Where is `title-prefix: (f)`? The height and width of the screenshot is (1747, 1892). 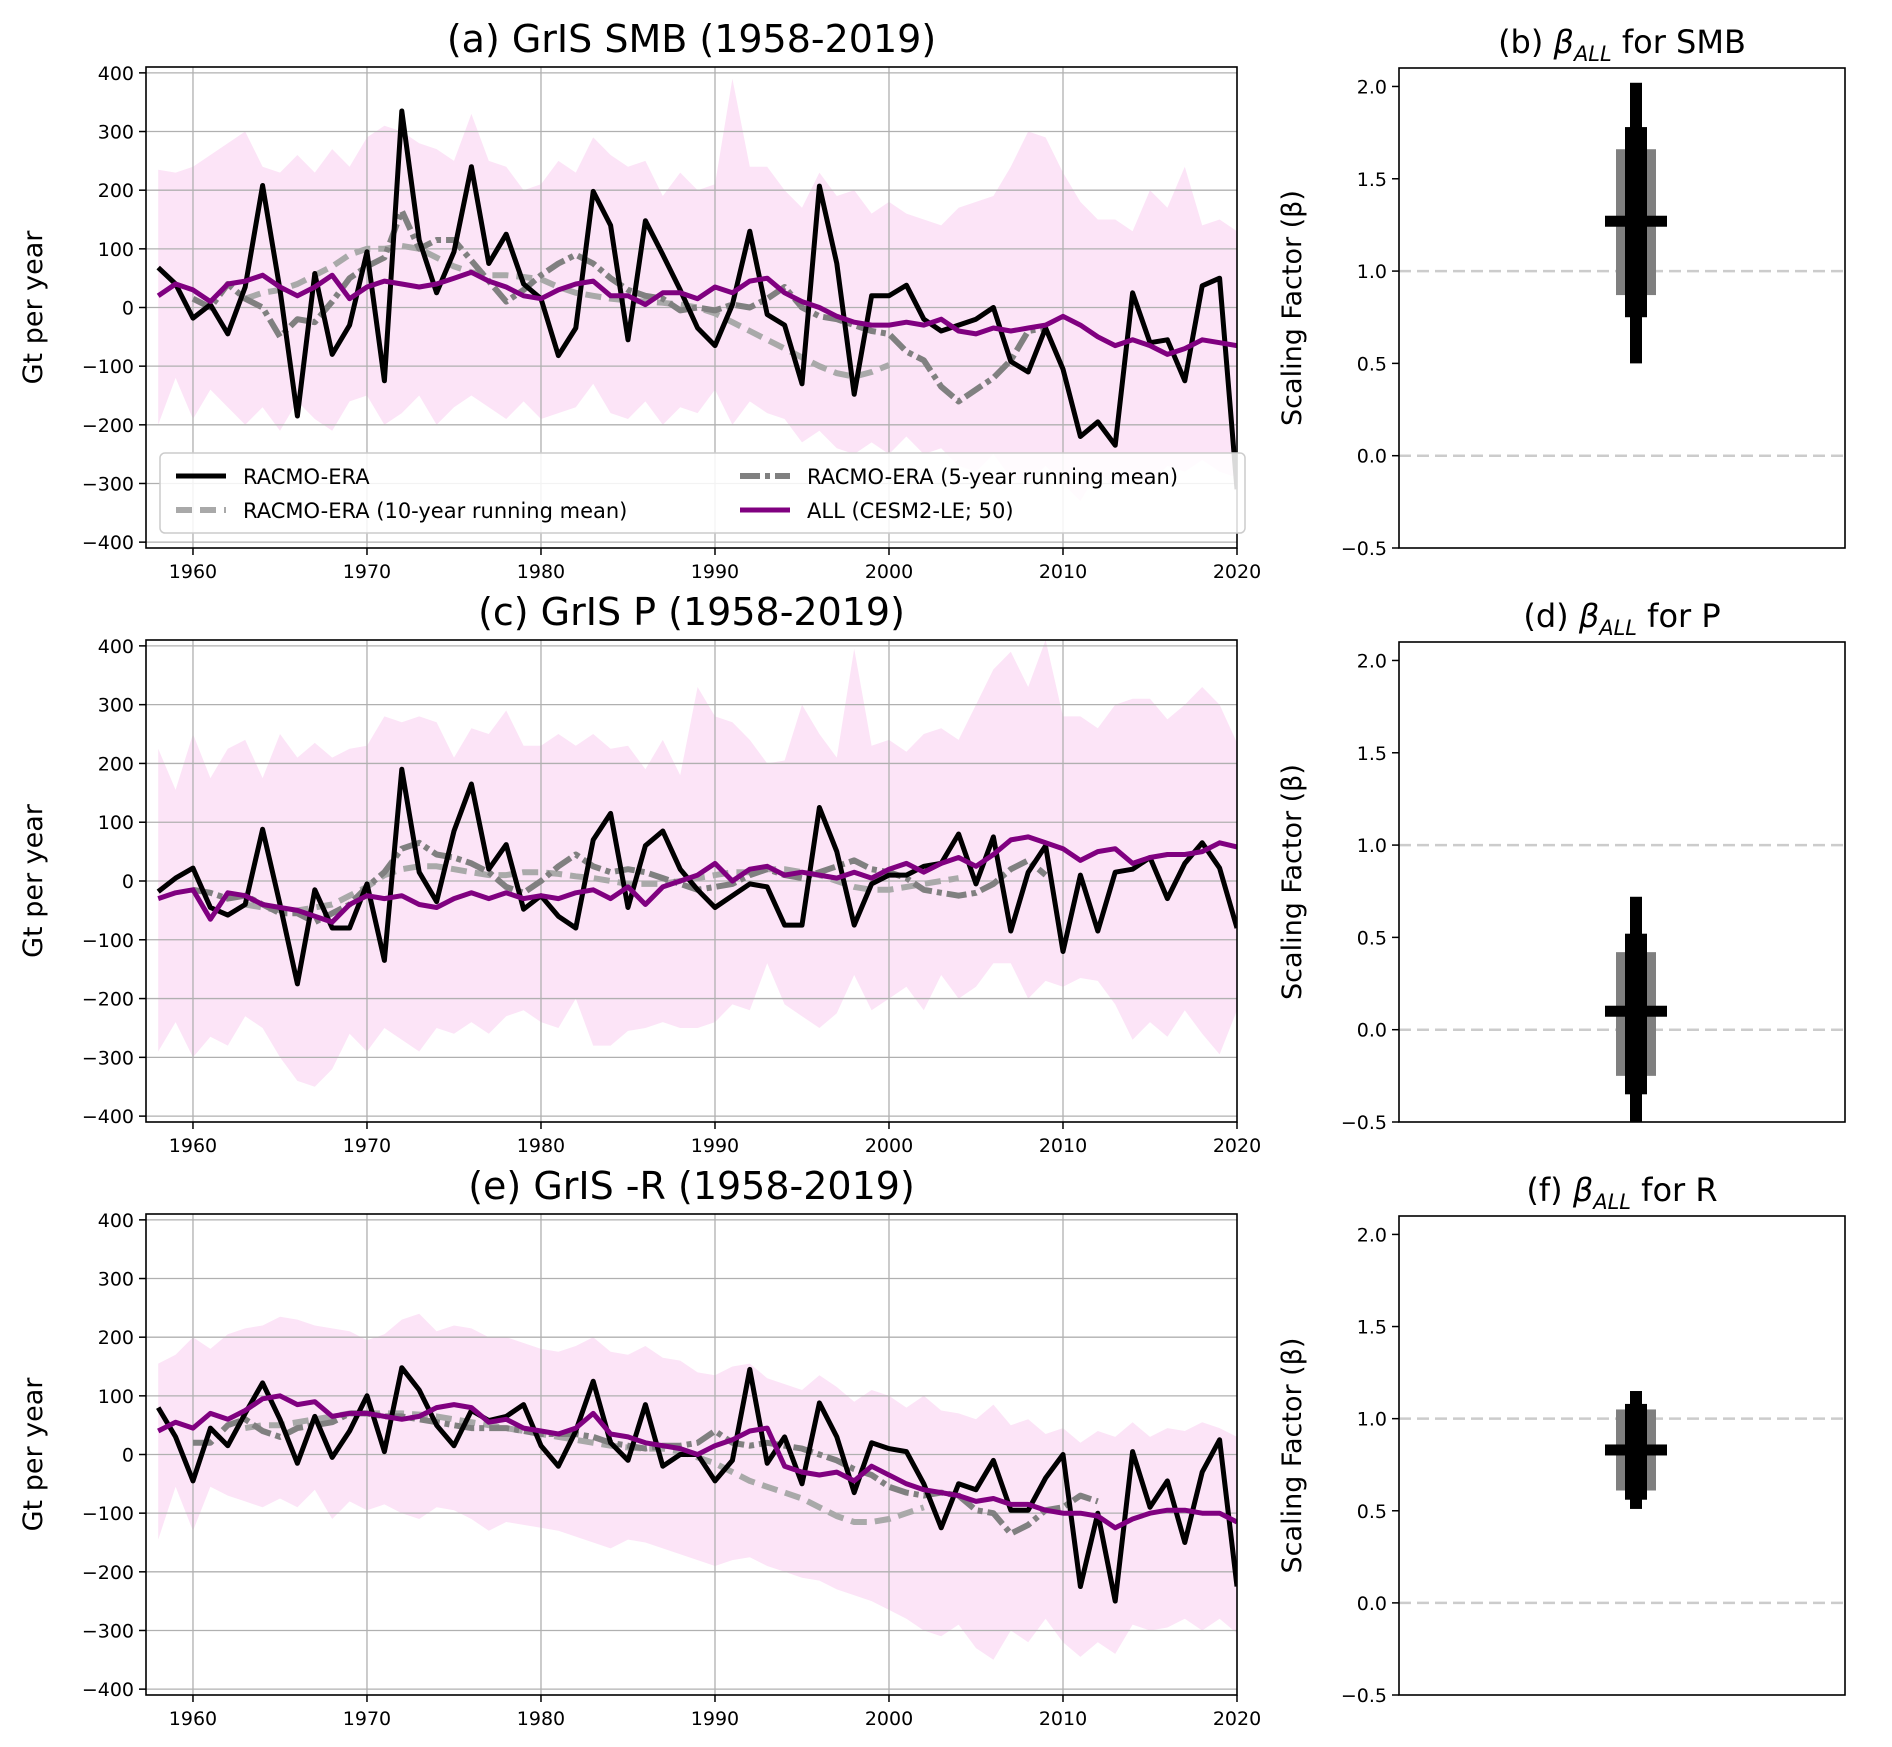
title-prefix: (f) is located at coordinates (1549, 1190).